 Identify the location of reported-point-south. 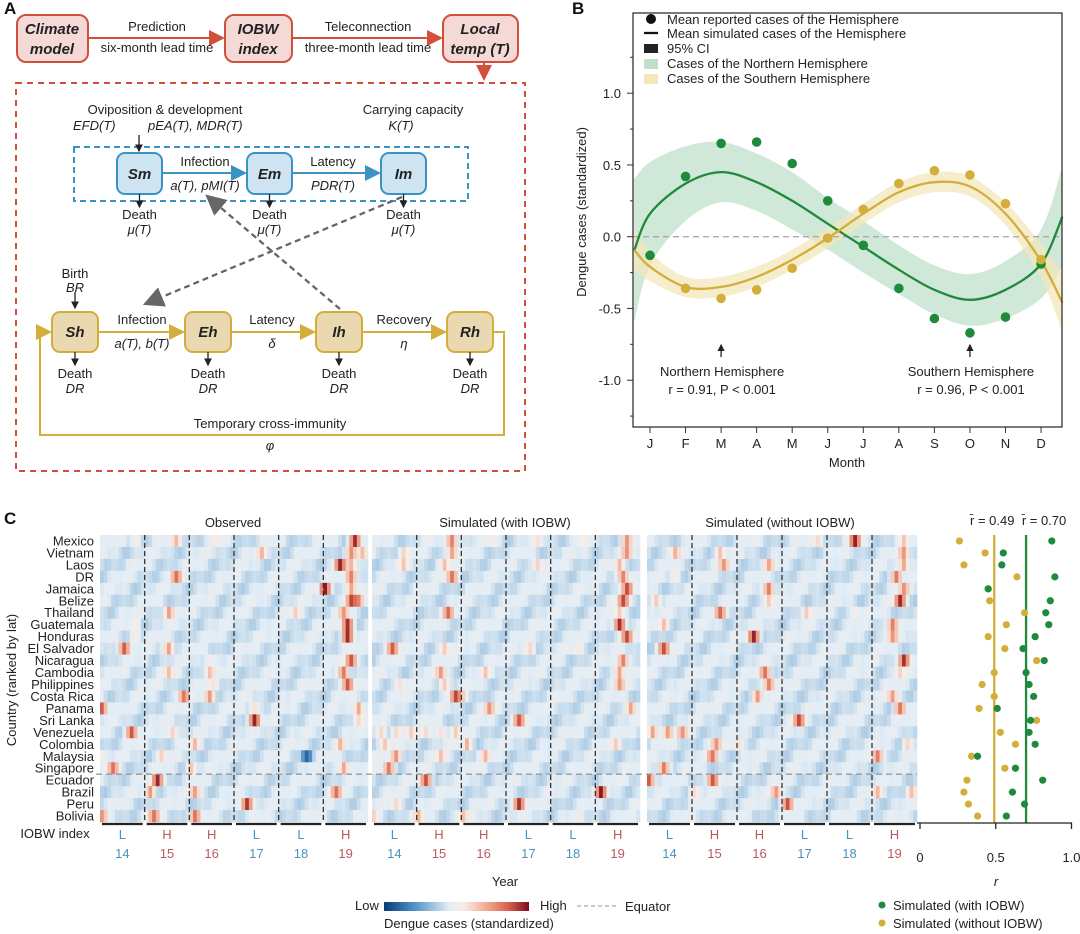
(863, 209).